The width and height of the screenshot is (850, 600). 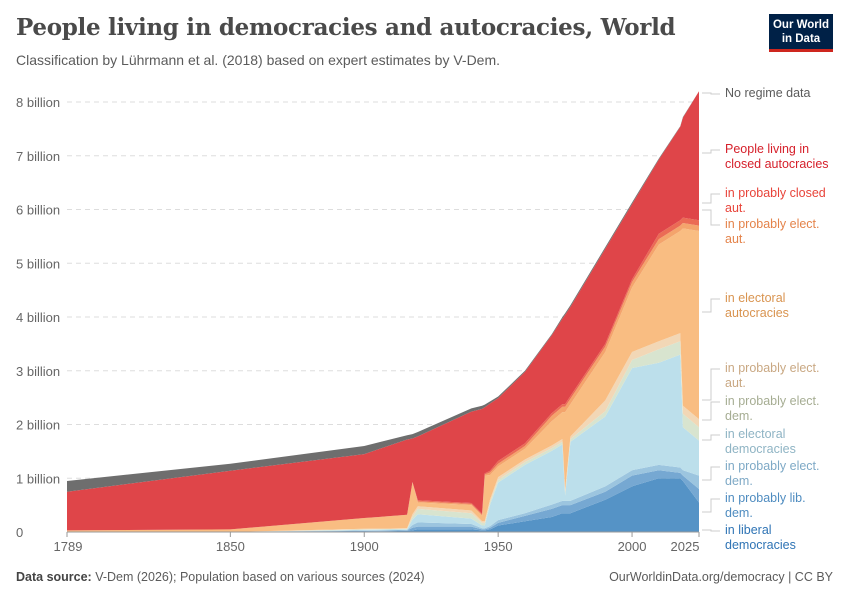 What do you see at coordinates (757, 305) in the screenshot?
I see `legend-label: in electoral autocracies` at bounding box center [757, 305].